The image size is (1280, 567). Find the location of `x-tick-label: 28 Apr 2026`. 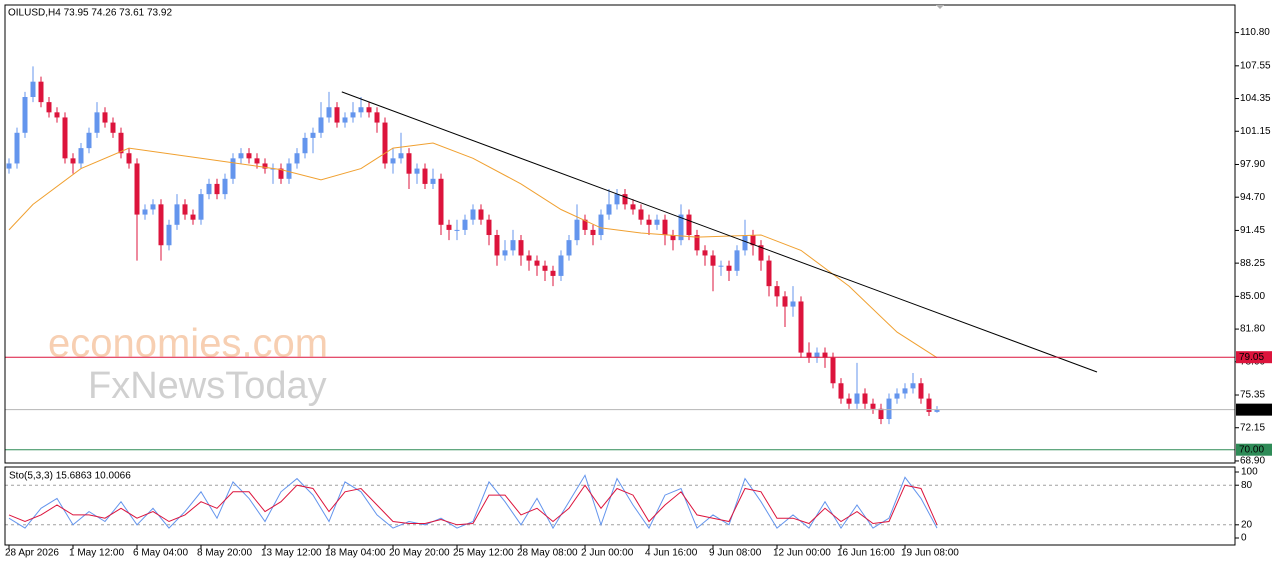

x-tick-label: 28 Apr 2026 is located at coordinates (32, 553).